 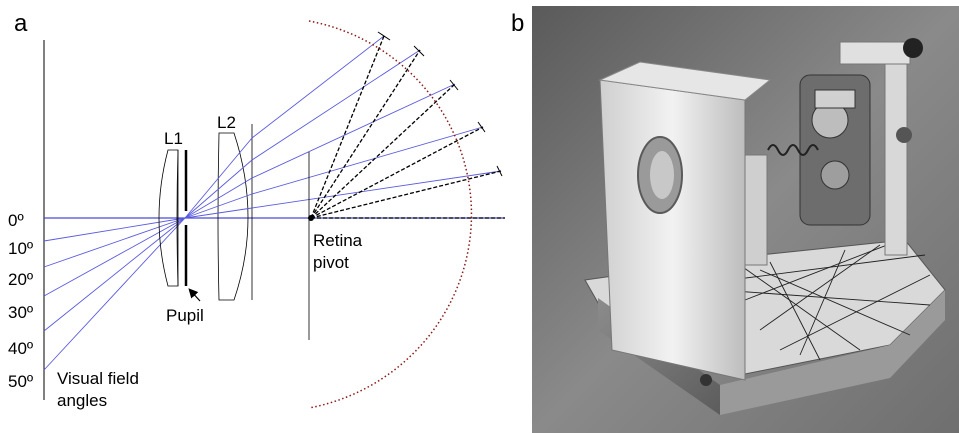 I want to click on pivot-label: pivot, so click(x=331, y=262).